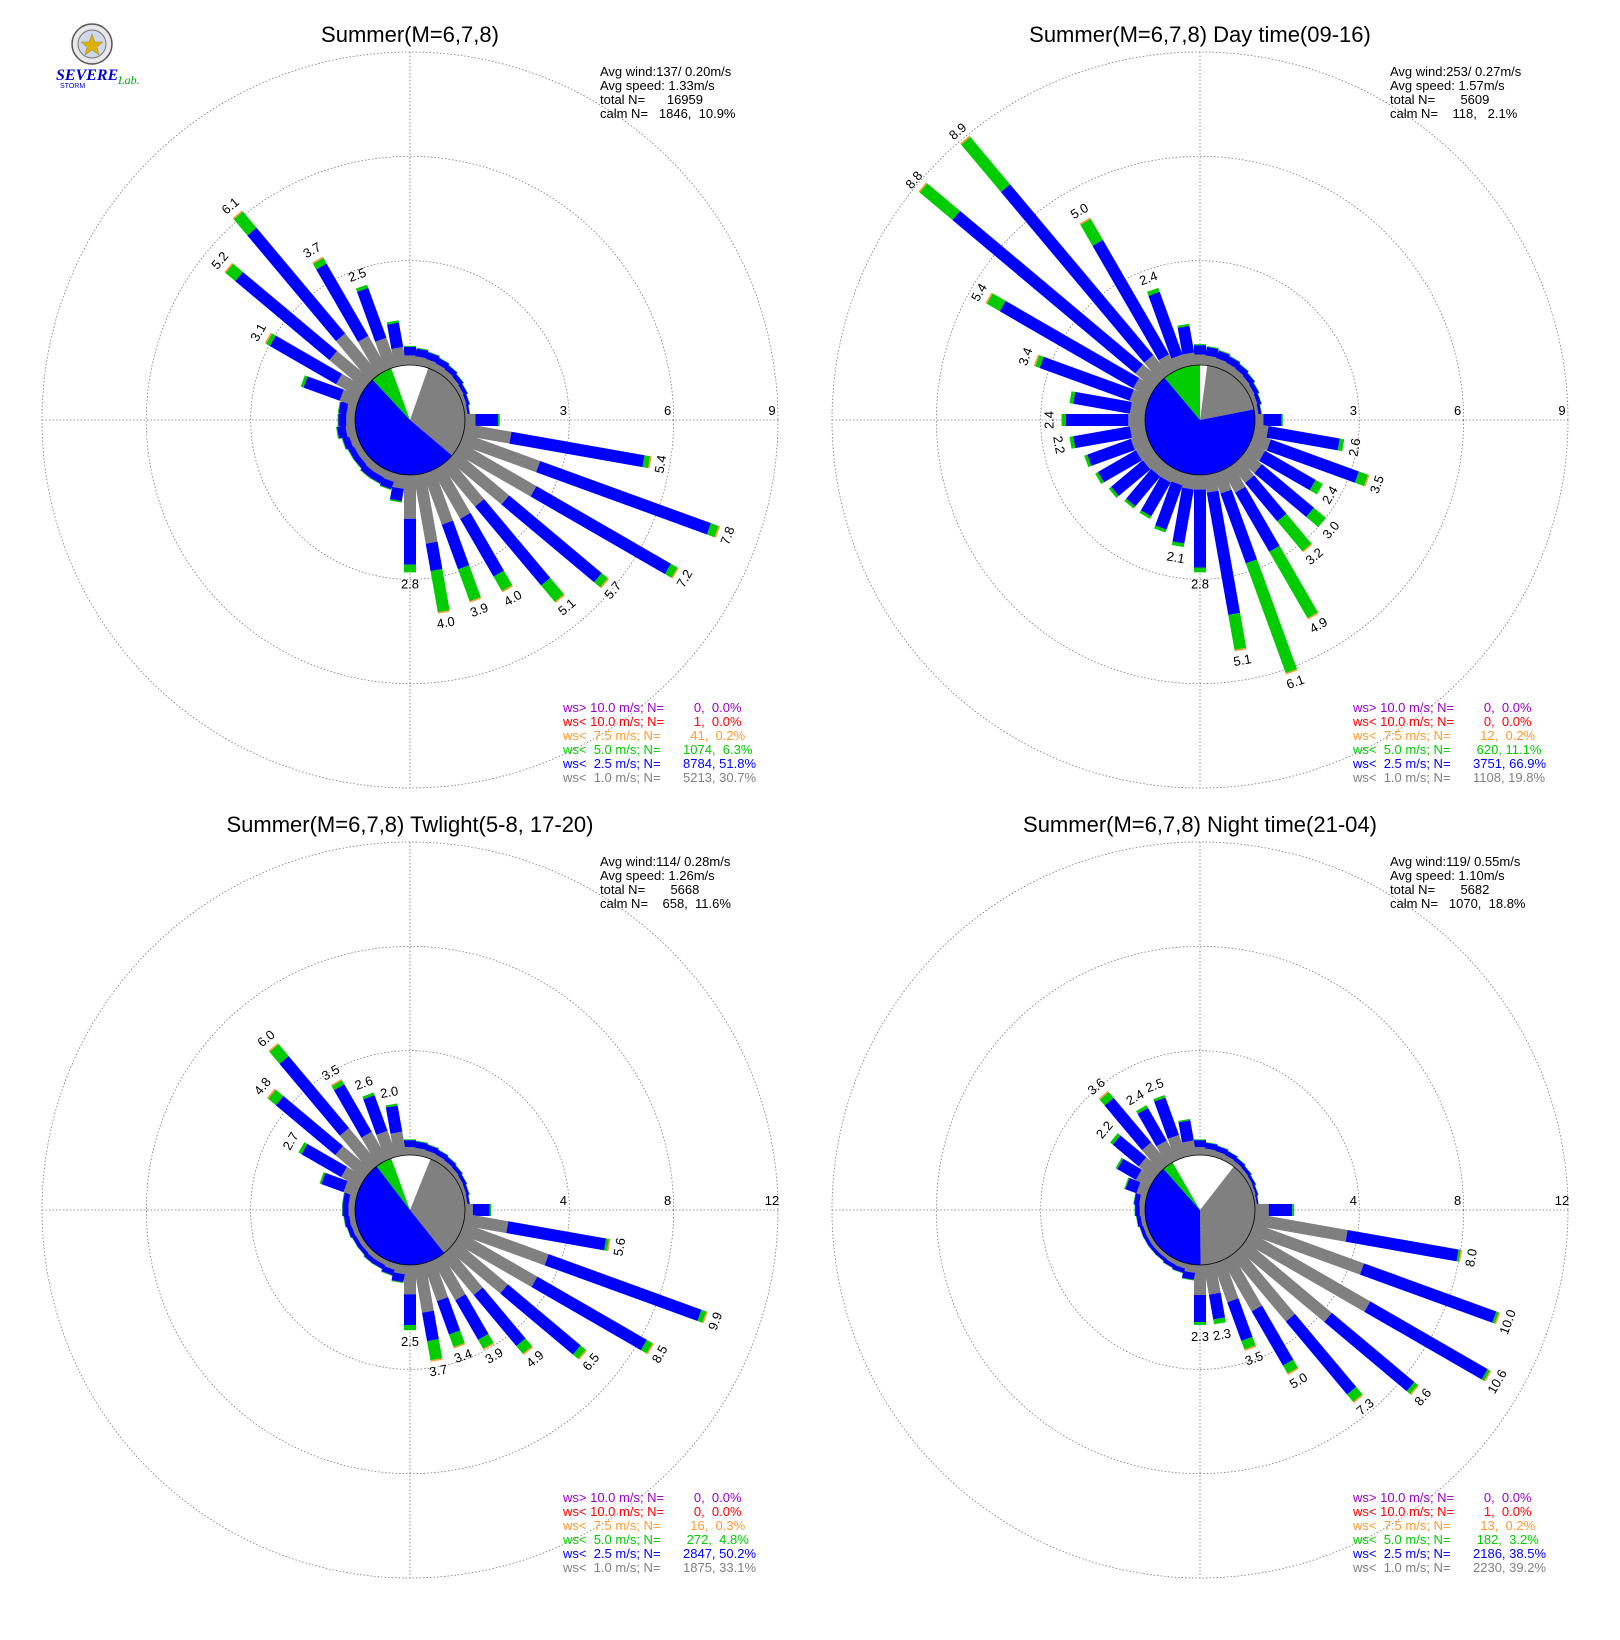  Describe the element at coordinates (1295, 682) in the screenshot. I see `bar-value-label: 6.1` at that location.